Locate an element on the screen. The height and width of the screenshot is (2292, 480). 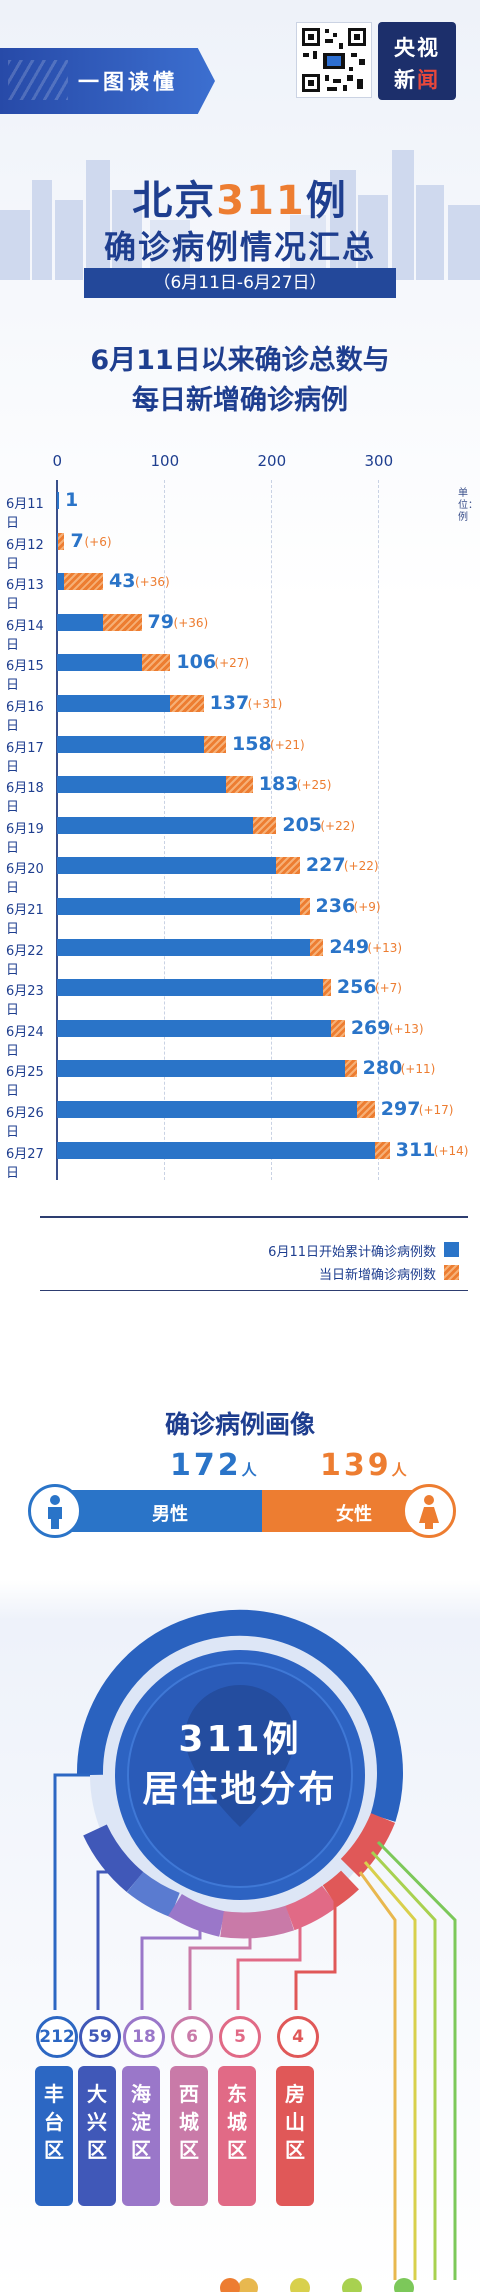
bar-total-label: 1 is located at coordinates (72, 500).